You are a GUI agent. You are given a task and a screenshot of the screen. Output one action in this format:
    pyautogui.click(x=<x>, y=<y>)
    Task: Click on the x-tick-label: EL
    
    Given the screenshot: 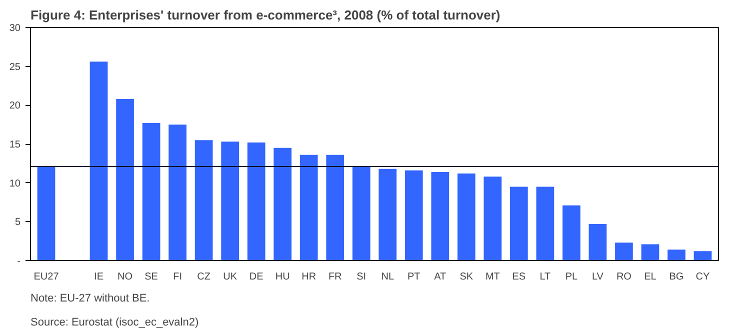 What is the action you would take?
    pyautogui.click(x=650, y=277)
    